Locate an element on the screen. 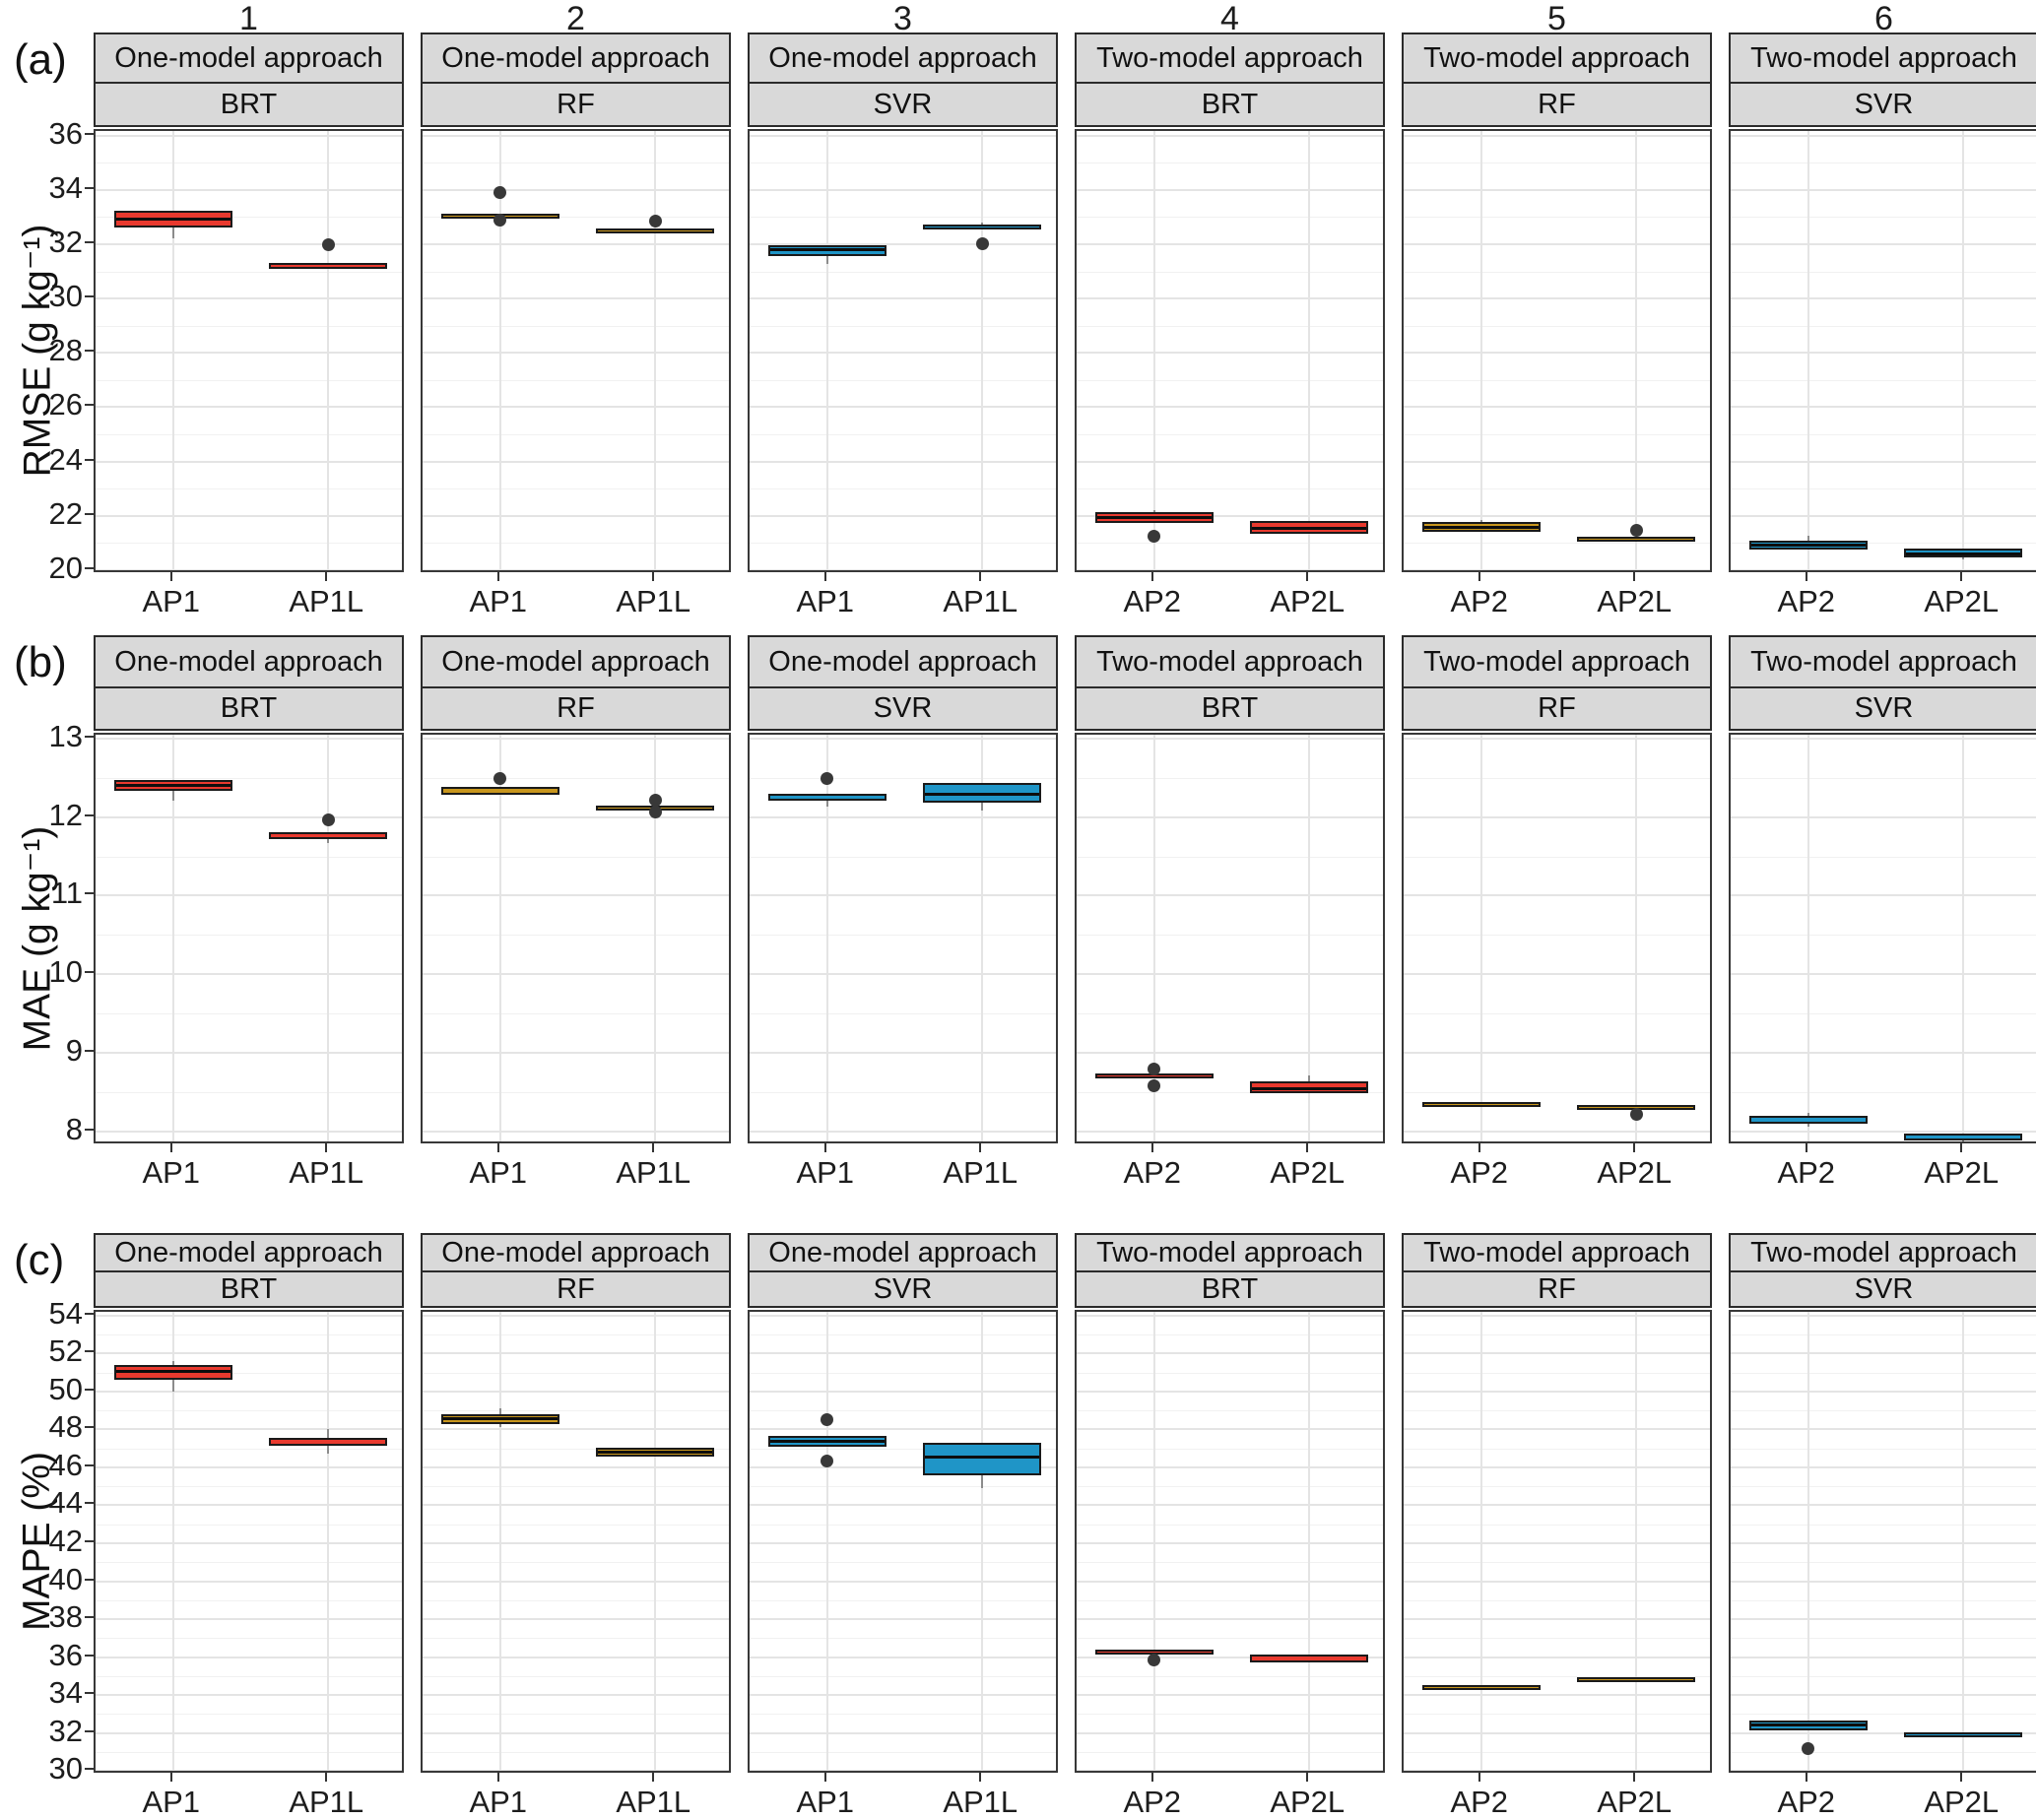 The height and width of the screenshot is (1820, 2036). y-tick-label: 34 is located at coordinates (65, 187).